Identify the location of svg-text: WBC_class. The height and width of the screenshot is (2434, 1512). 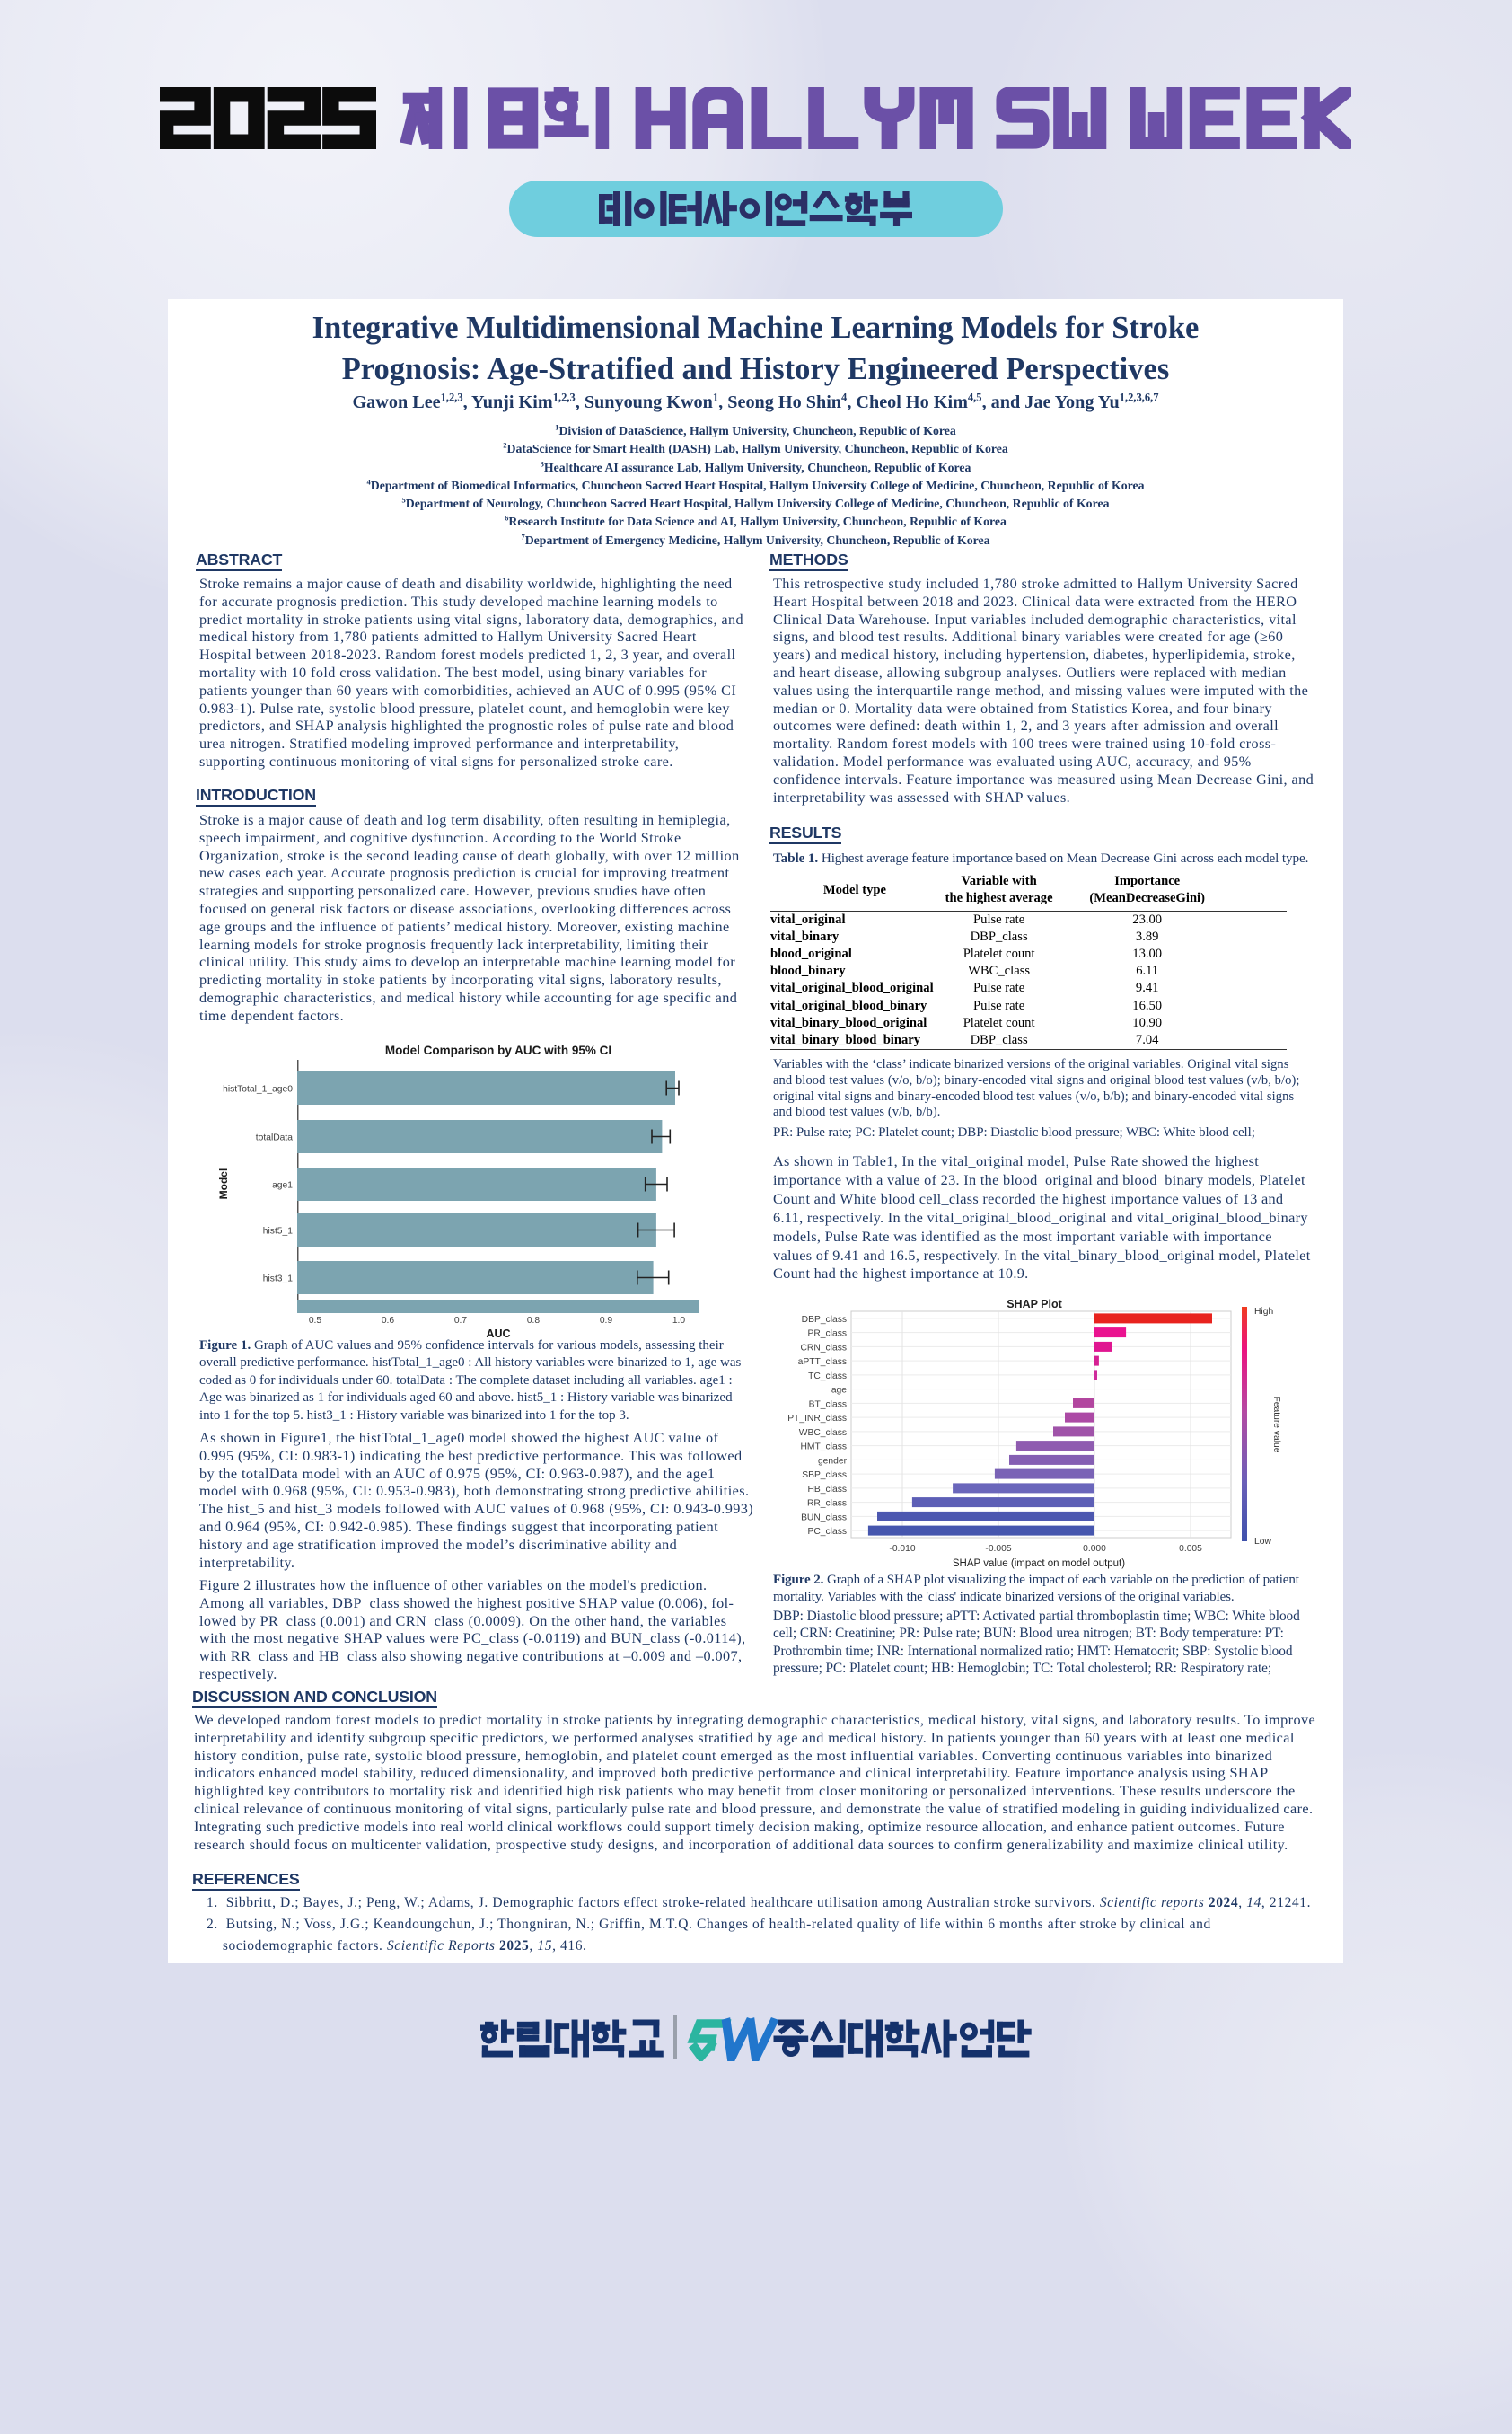
(823, 1433).